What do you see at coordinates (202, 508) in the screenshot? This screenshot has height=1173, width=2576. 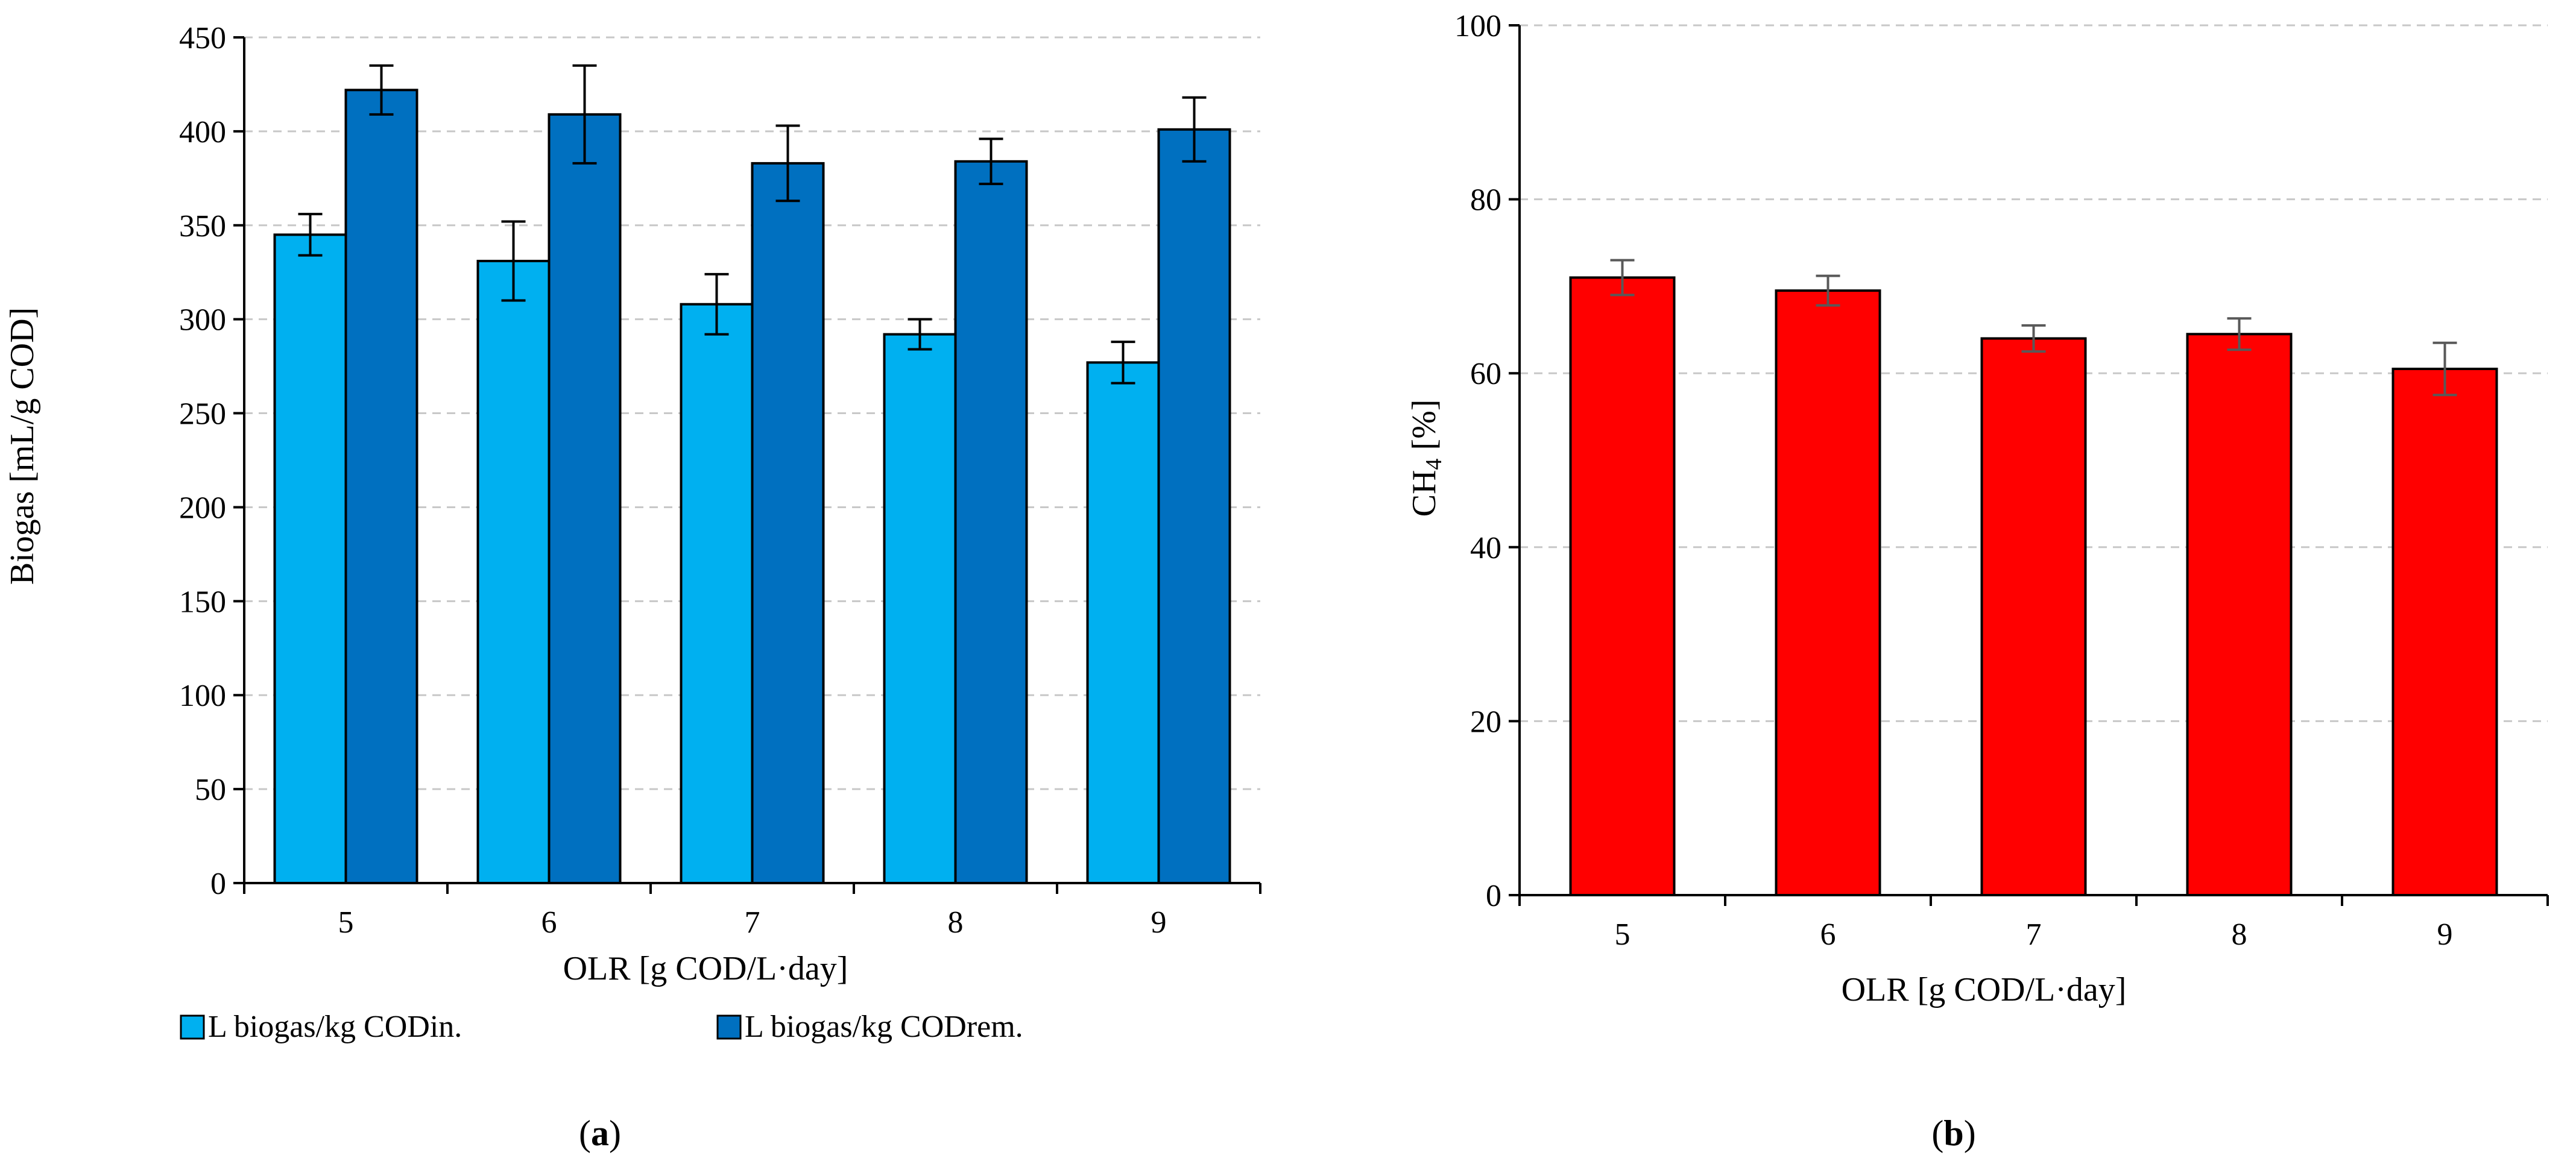 I see `a-y-tick-200: 200` at bounding box center [202, 508].